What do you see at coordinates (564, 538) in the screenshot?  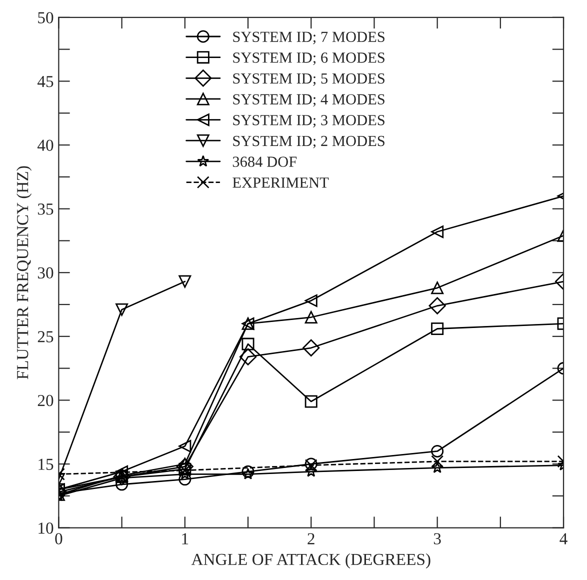 I see `x-tick-label: 4` at bounding box center [564, 538].